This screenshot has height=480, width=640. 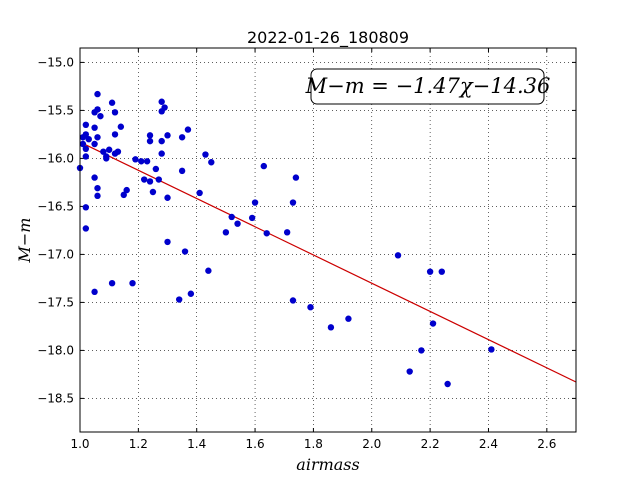 I want to click on x-tick-label: 1.8, so click(x=313, y=444).